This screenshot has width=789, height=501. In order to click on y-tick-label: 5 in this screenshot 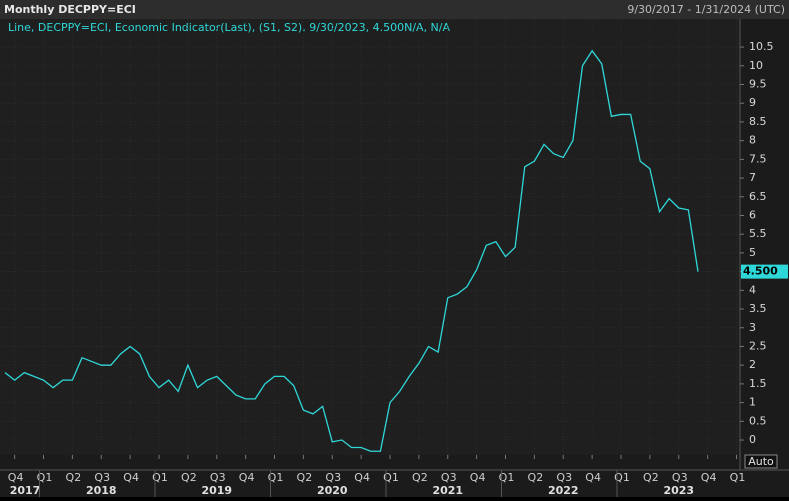, I will do `click(752, 252)`.